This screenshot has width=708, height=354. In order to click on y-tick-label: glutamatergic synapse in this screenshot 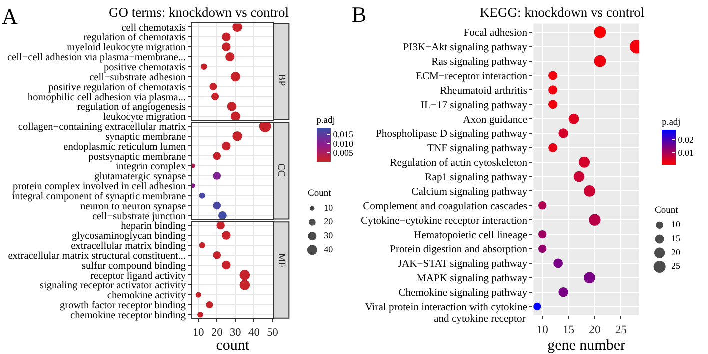, I will do `click(140, 177)`.